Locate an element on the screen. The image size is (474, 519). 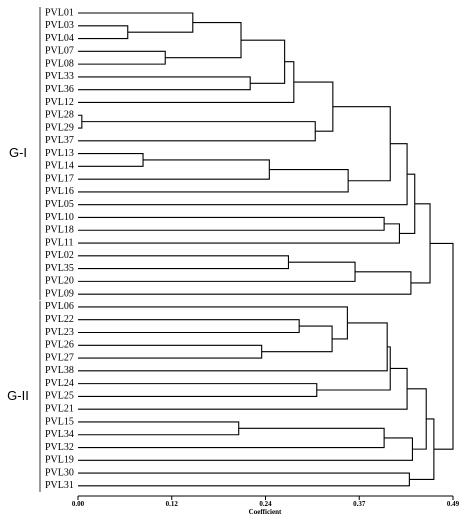
leaf-label: PVL02 is located at coordinates (59, 255).